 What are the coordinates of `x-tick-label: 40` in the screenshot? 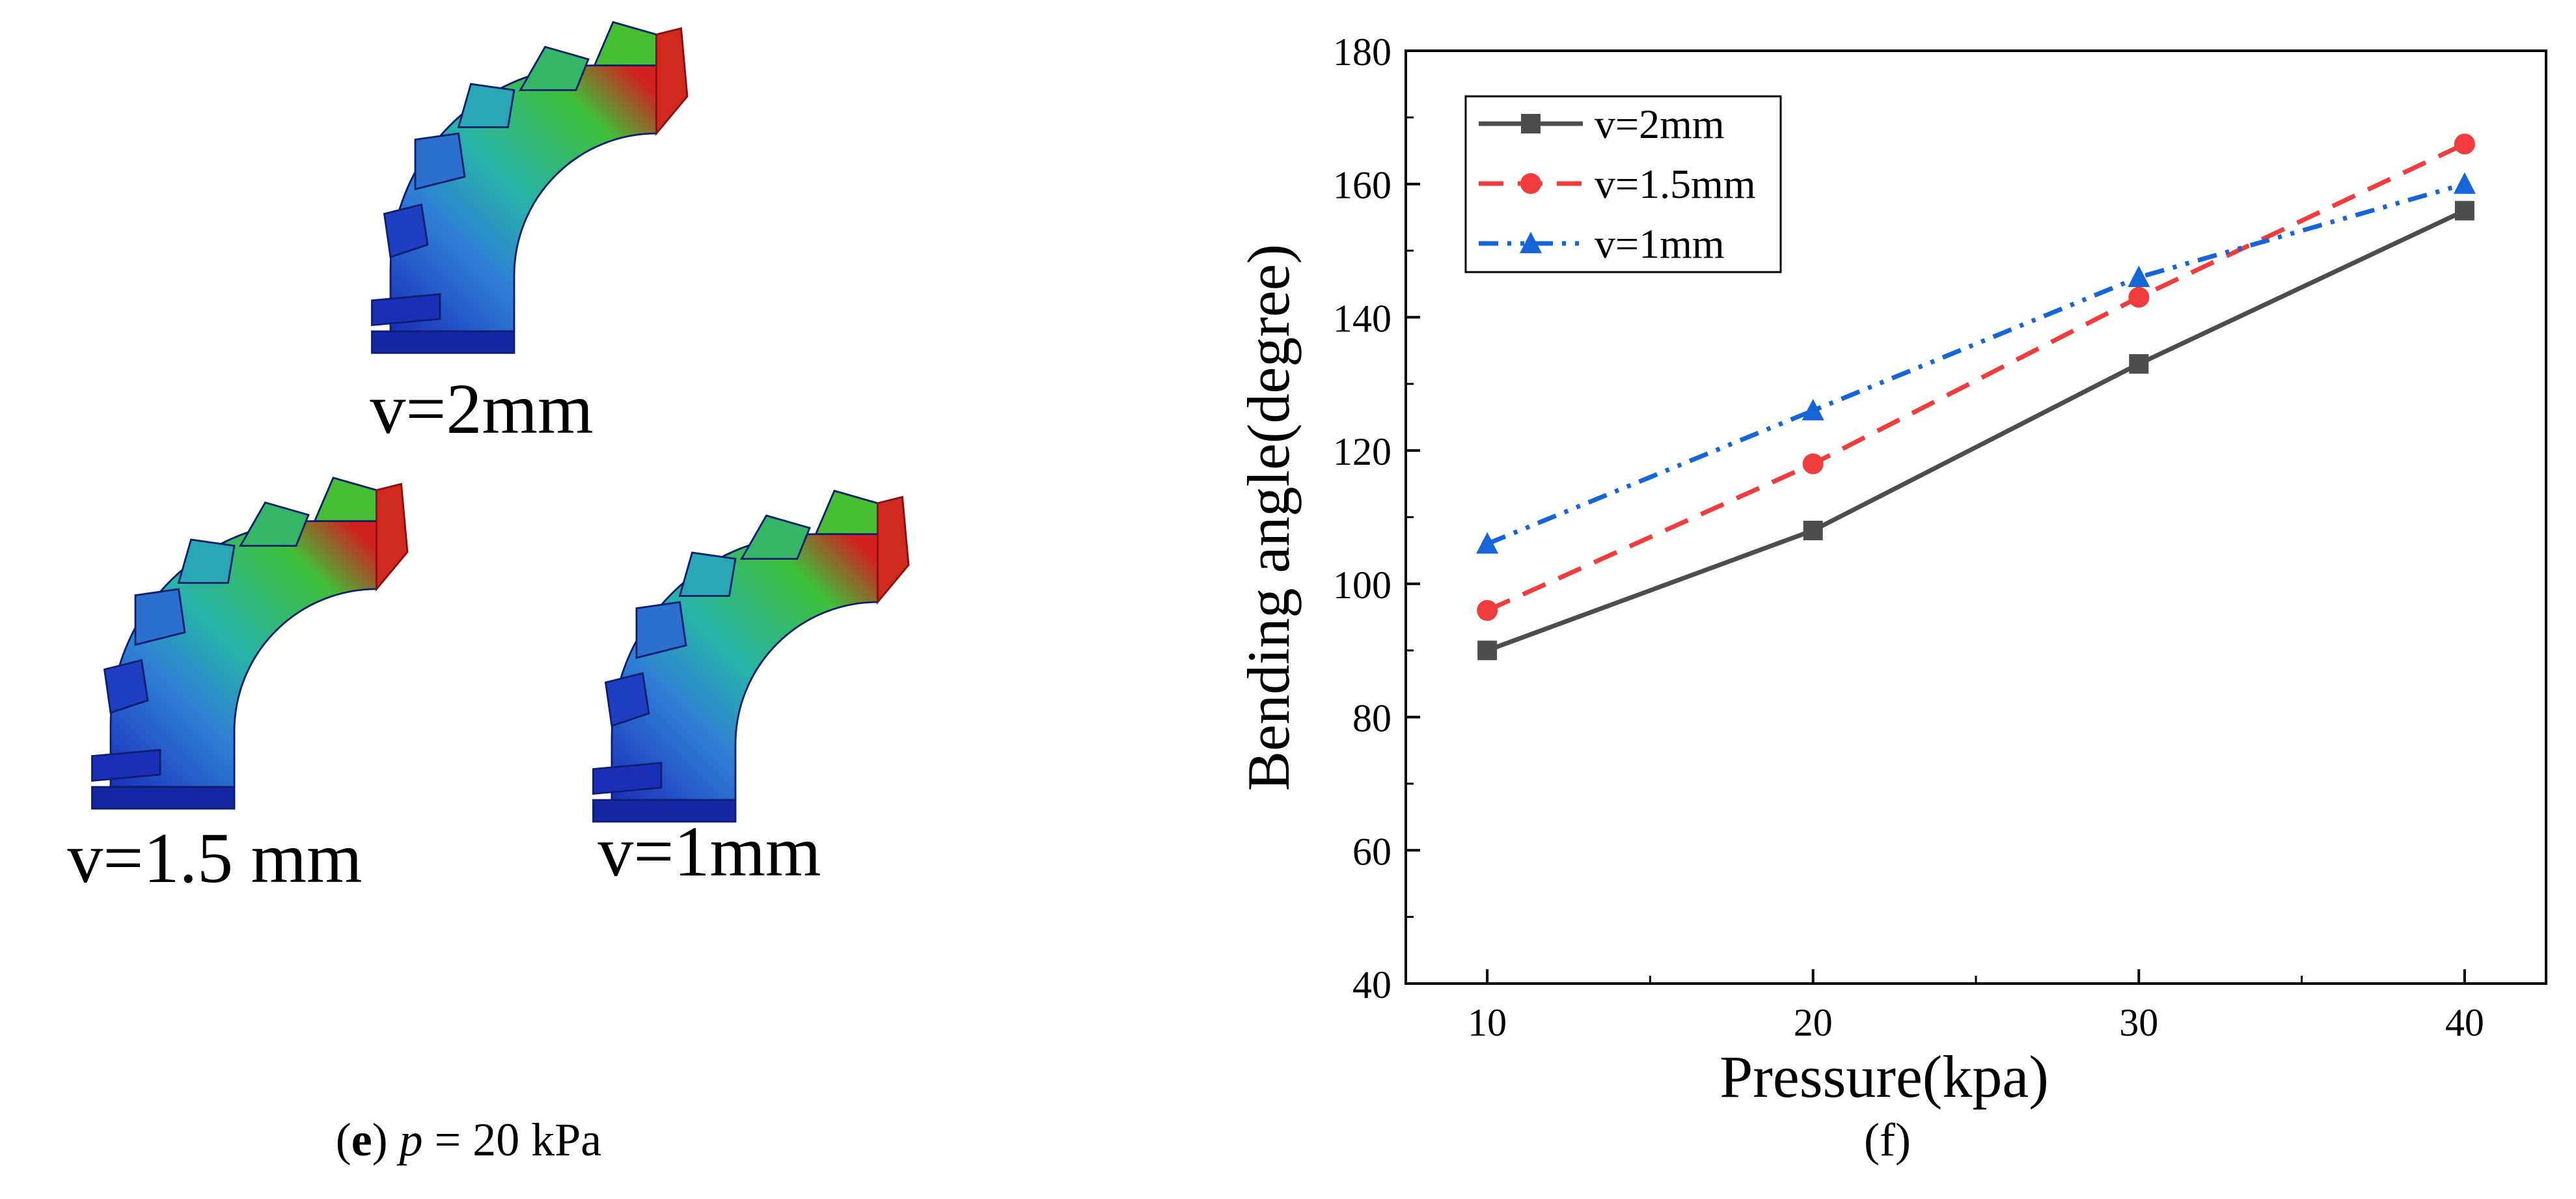 It's located at (2465, 1022).